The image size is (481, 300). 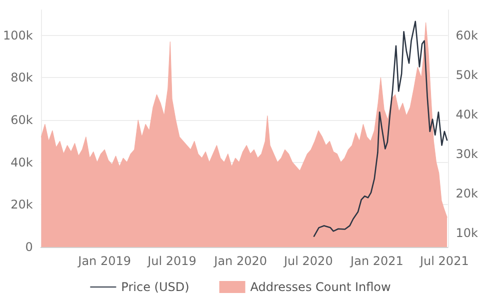 What do you see at coordinates (467, 193) in the screenshot?
I see `y2-tick-label: 20k` at bounding box center [467, 193].